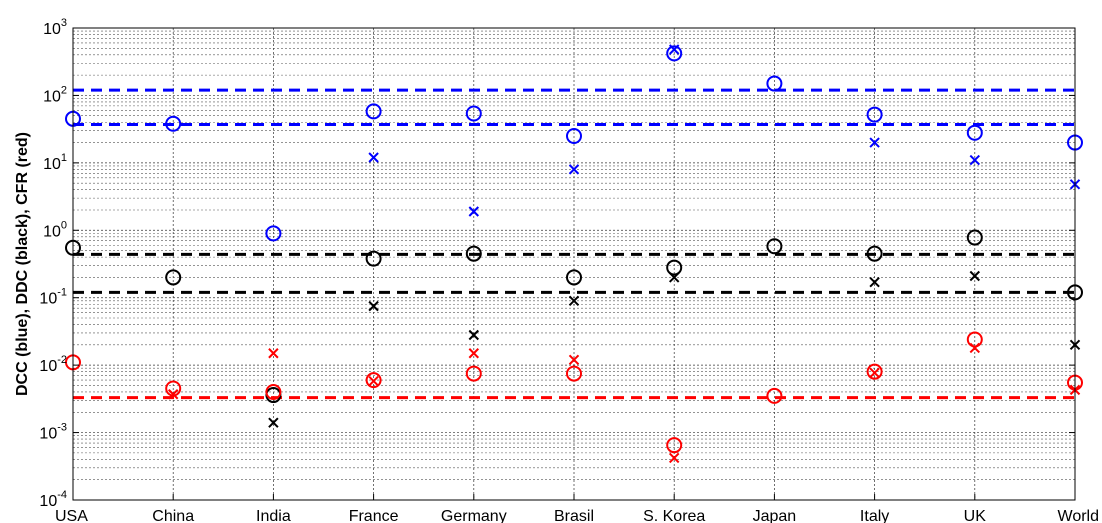  What do you see at coordinates (273, 515) in the screenshot?
I see `x-tick-label: India` at bounding box center [273, 515].